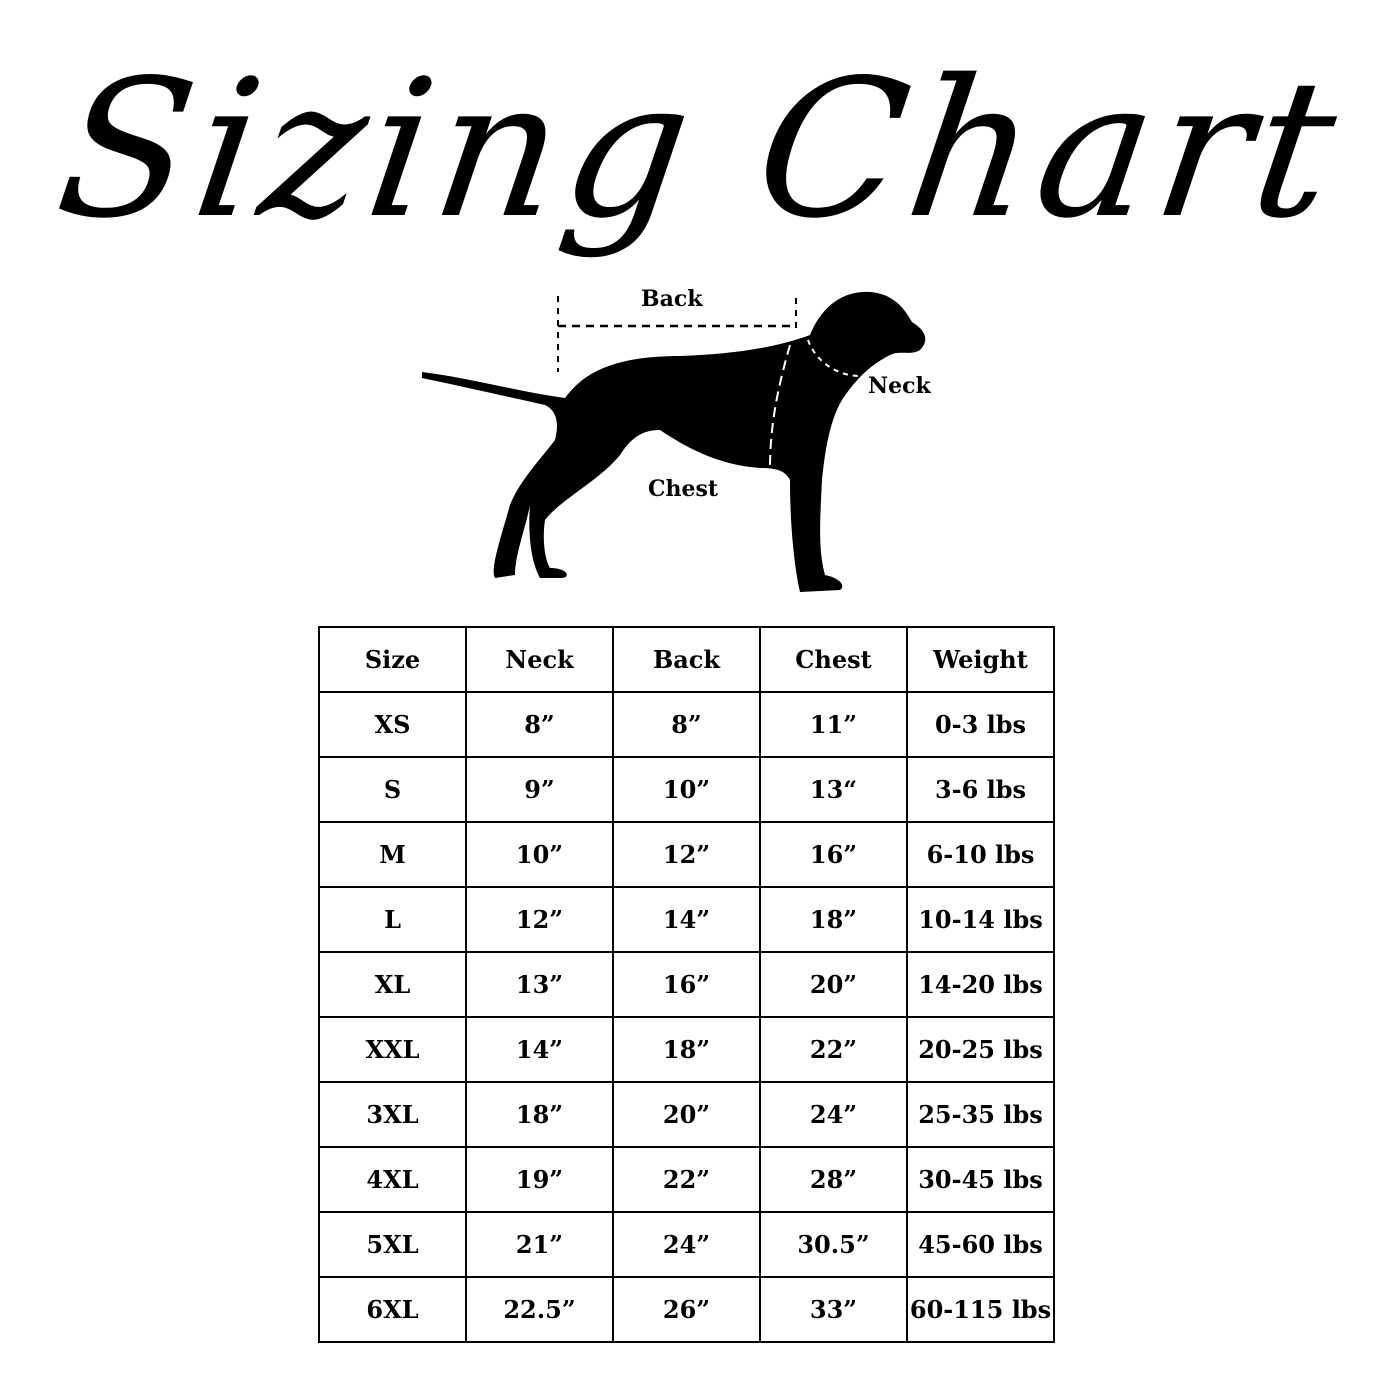 Image resolution: width=1400 pixels, height=1400 pixels. I want to click on table-cell: 30.5”, so click(833, 1244).